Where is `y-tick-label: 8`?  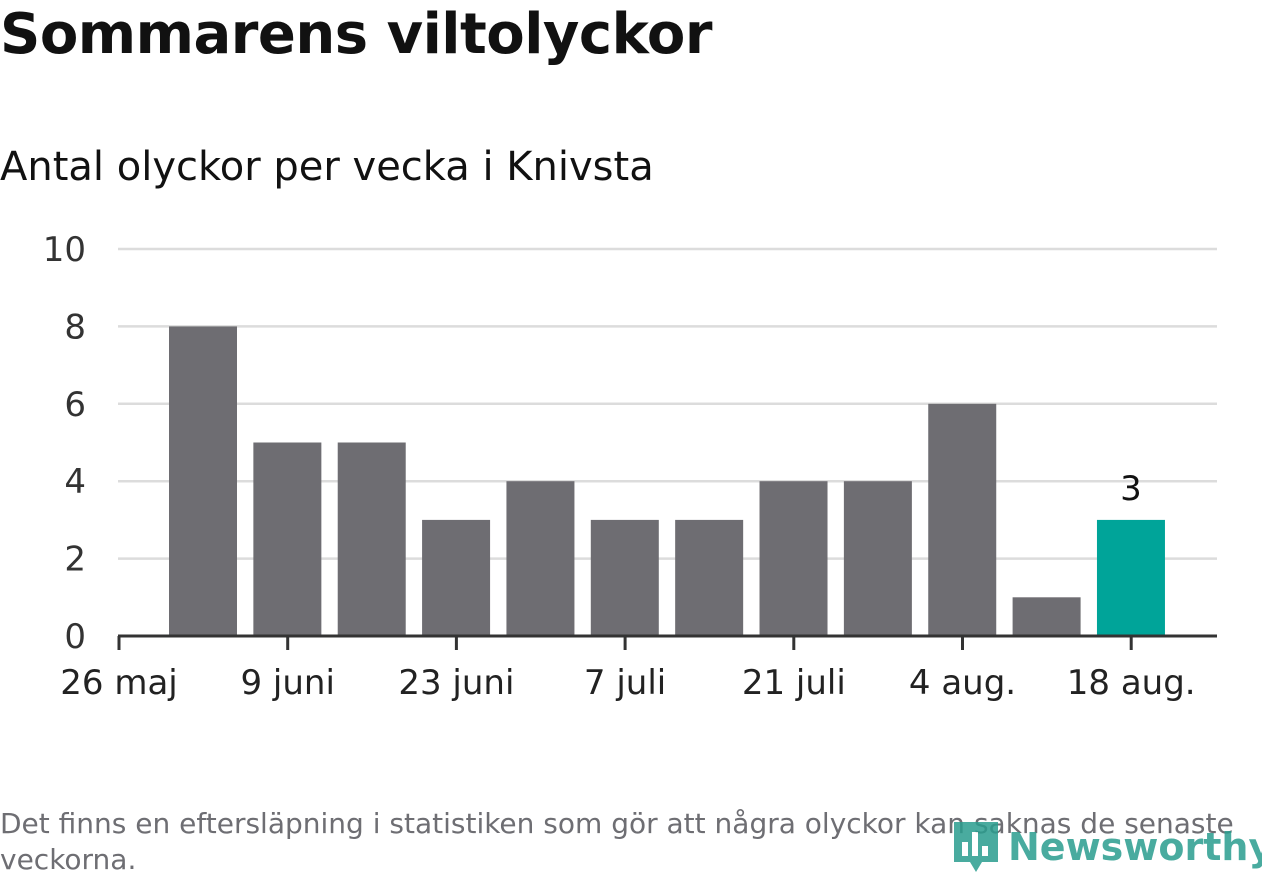
y-tick-label: 8 is located at coordinates (75, 327).